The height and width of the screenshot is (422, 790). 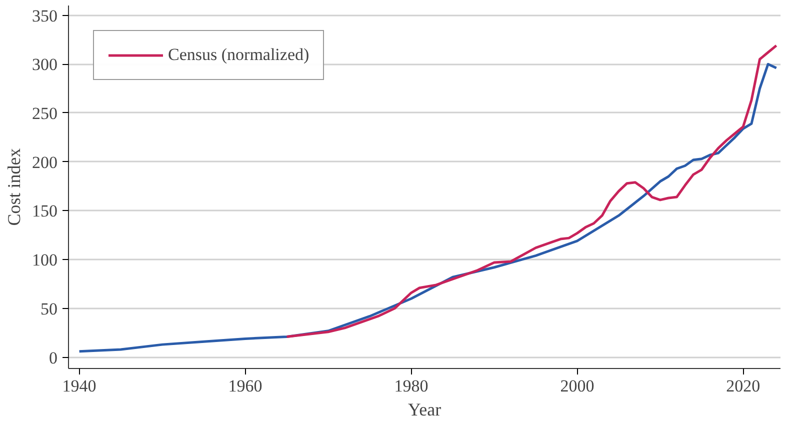 I want to click on y-tick-label: 250, so click(x=45, y=113).